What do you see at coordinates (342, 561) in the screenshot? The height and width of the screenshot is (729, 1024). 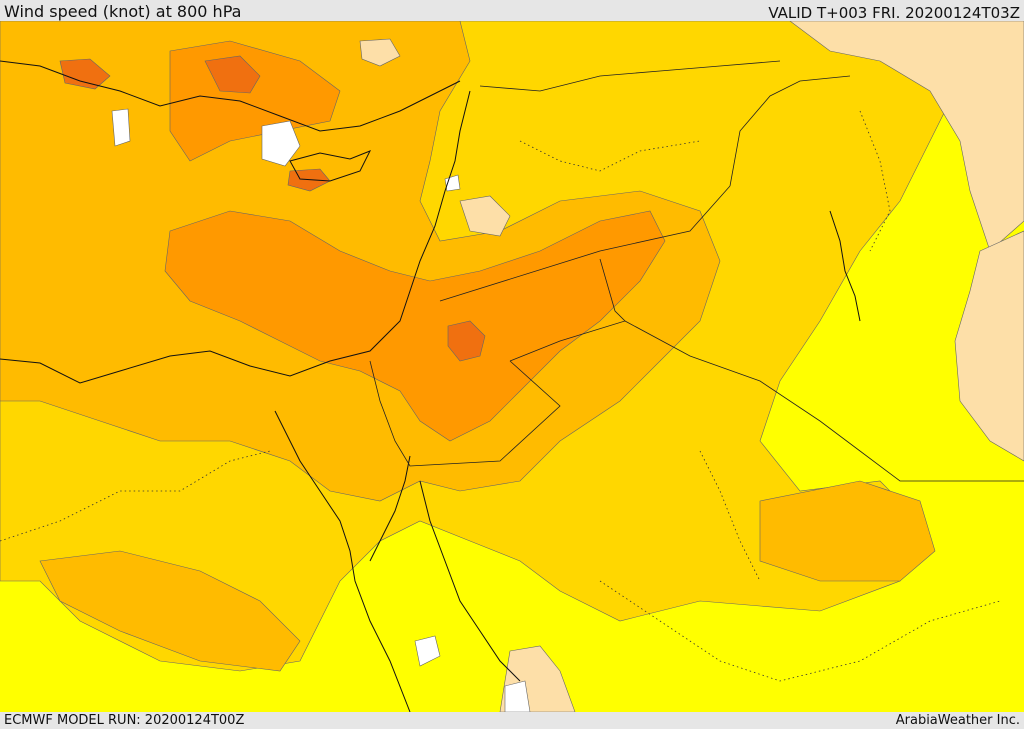 I see `coastline-sinai-west` at bounding box center [342, 561].